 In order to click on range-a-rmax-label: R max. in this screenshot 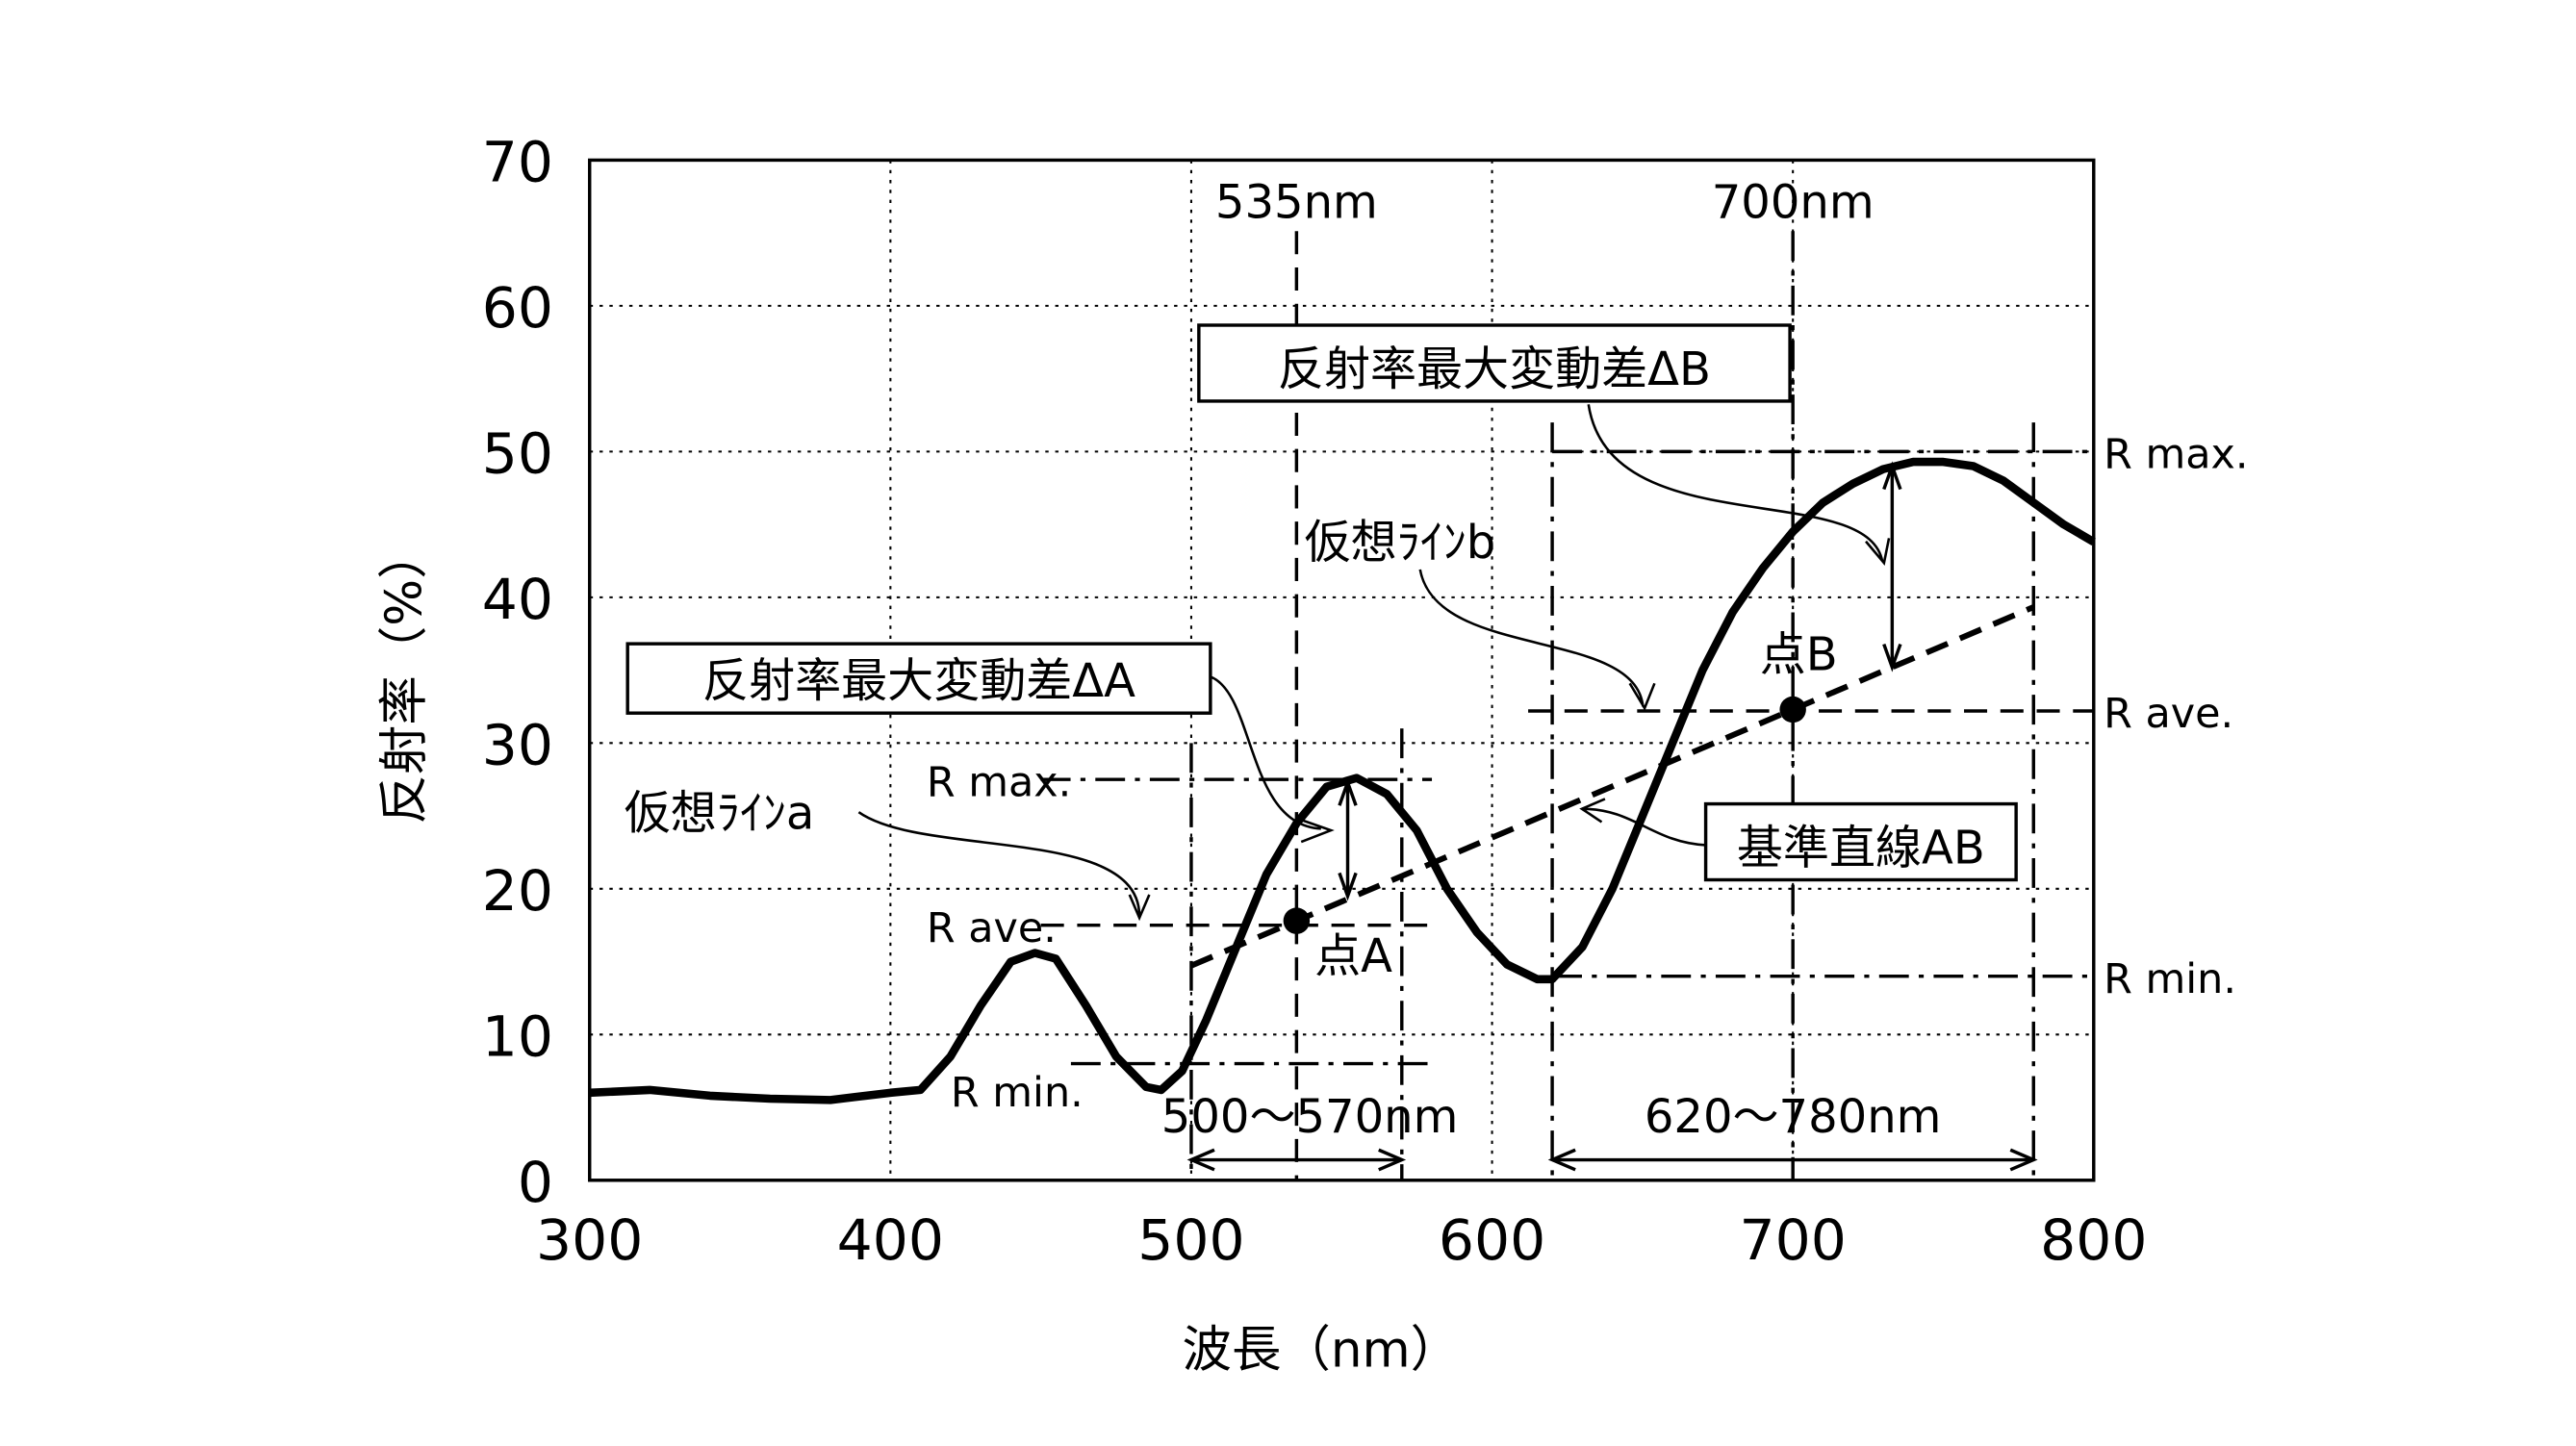, I will do `click(999, 782)`.